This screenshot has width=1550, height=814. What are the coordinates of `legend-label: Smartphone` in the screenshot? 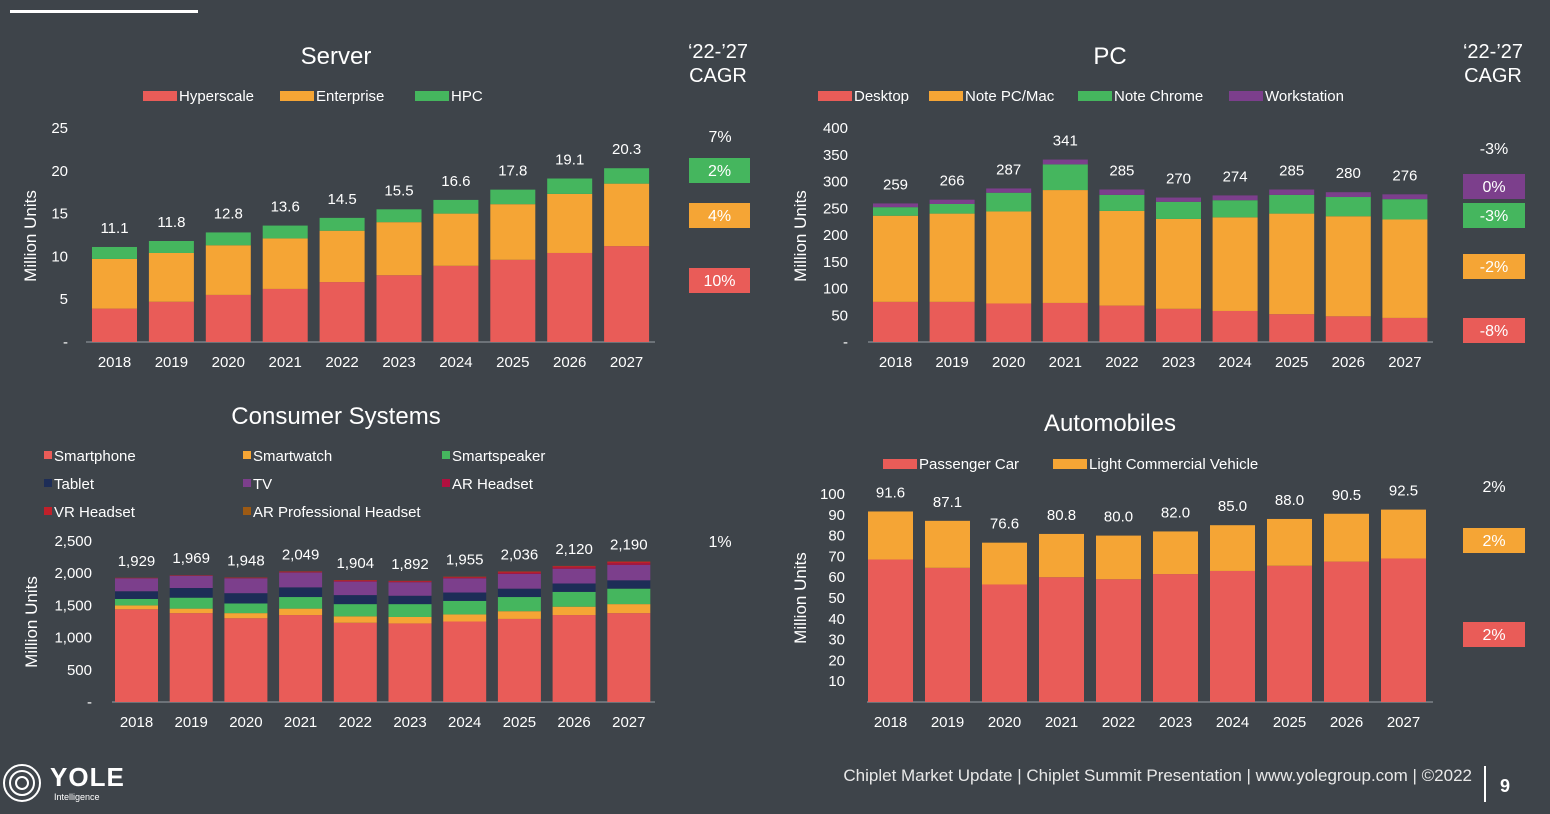 It's located at (95, 456).